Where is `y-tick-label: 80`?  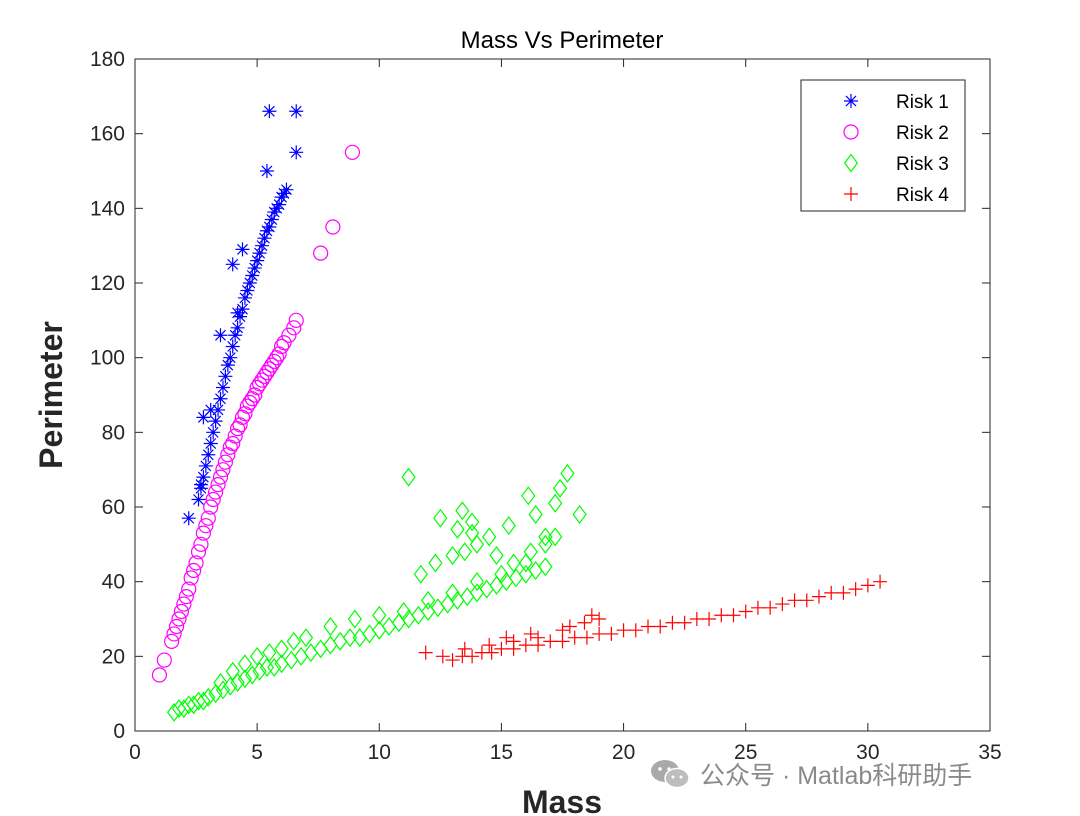 y-tick-label: 80 is located at coordinates (113, 432).